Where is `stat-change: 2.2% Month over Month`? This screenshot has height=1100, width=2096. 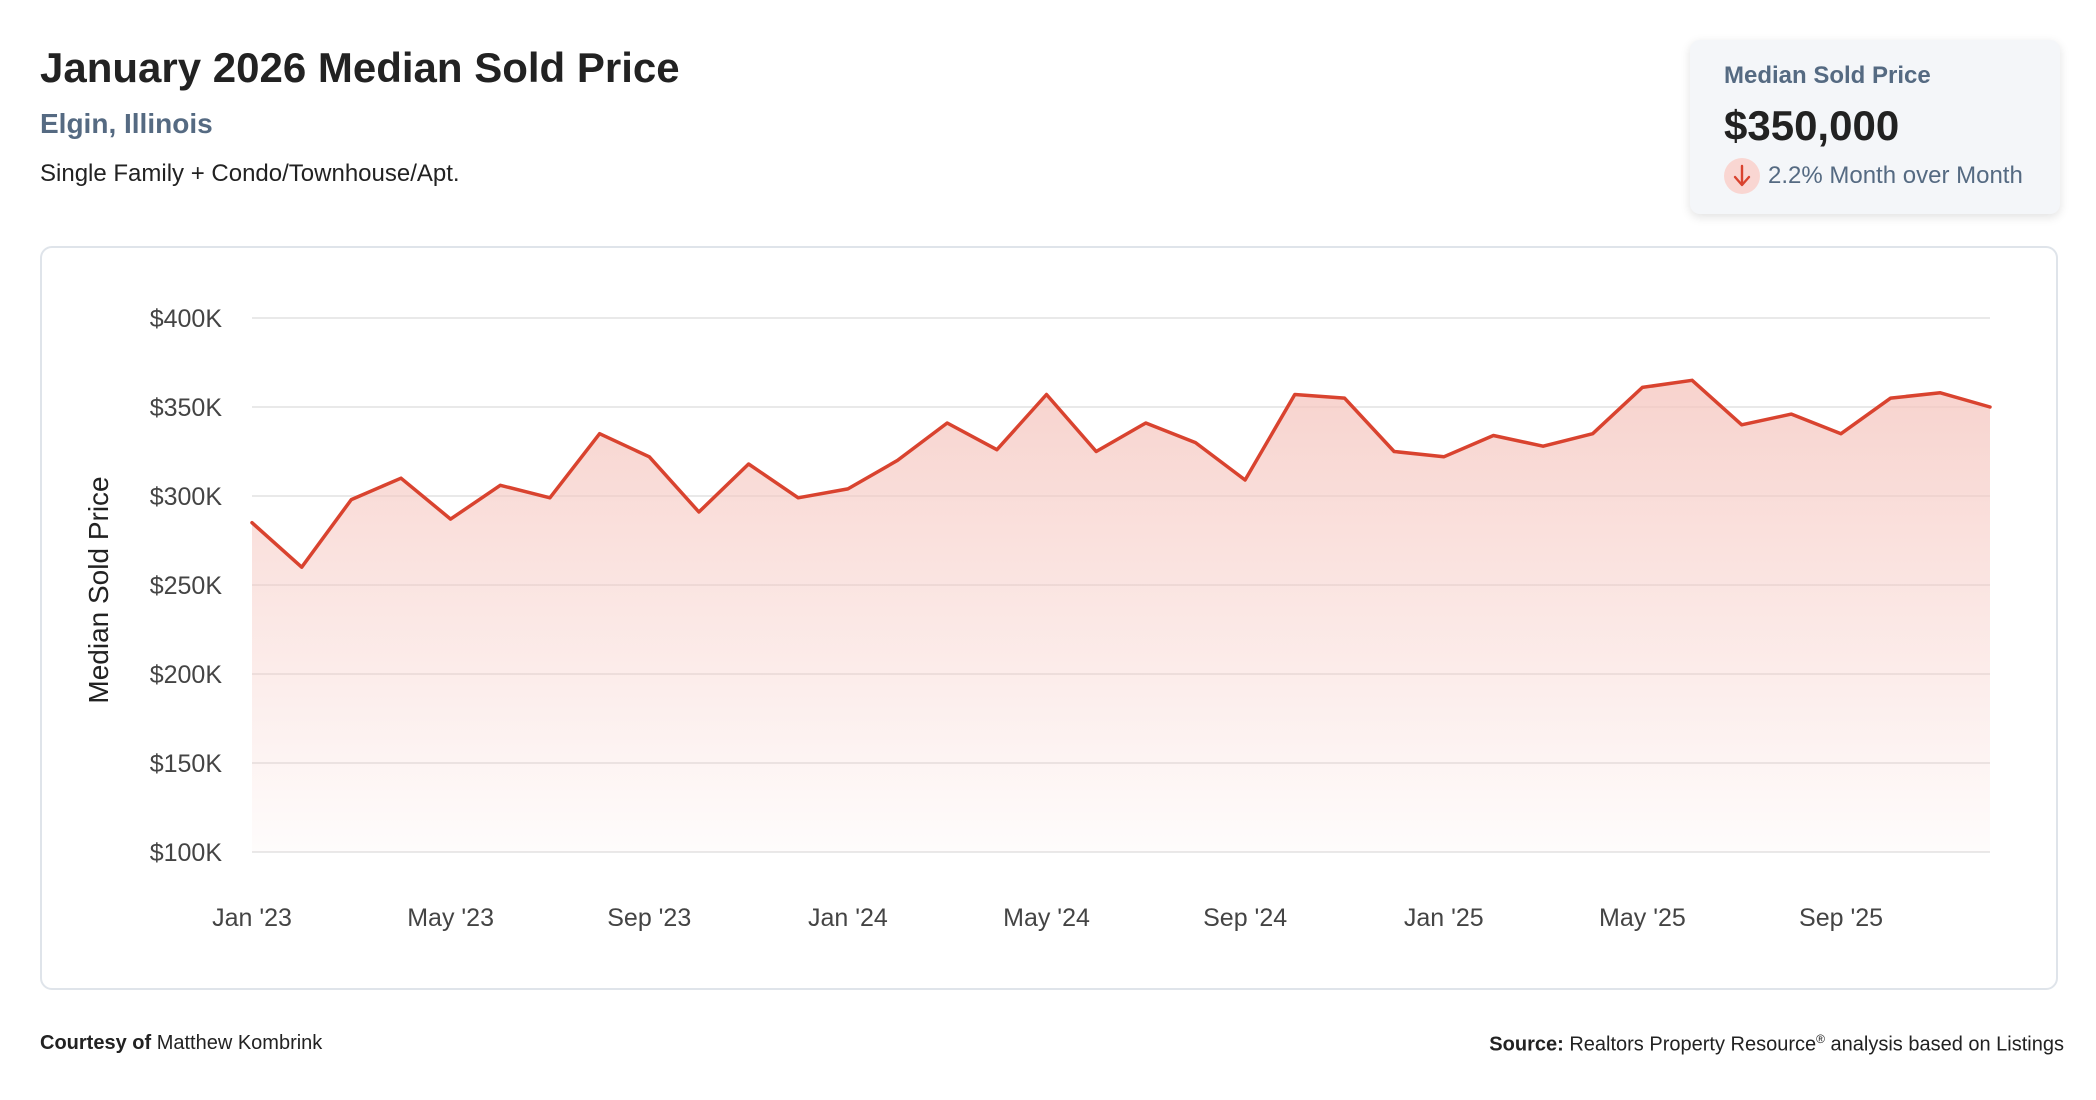
stat-change: 2.2% Month over Month is located at coordinates (1892, 176).